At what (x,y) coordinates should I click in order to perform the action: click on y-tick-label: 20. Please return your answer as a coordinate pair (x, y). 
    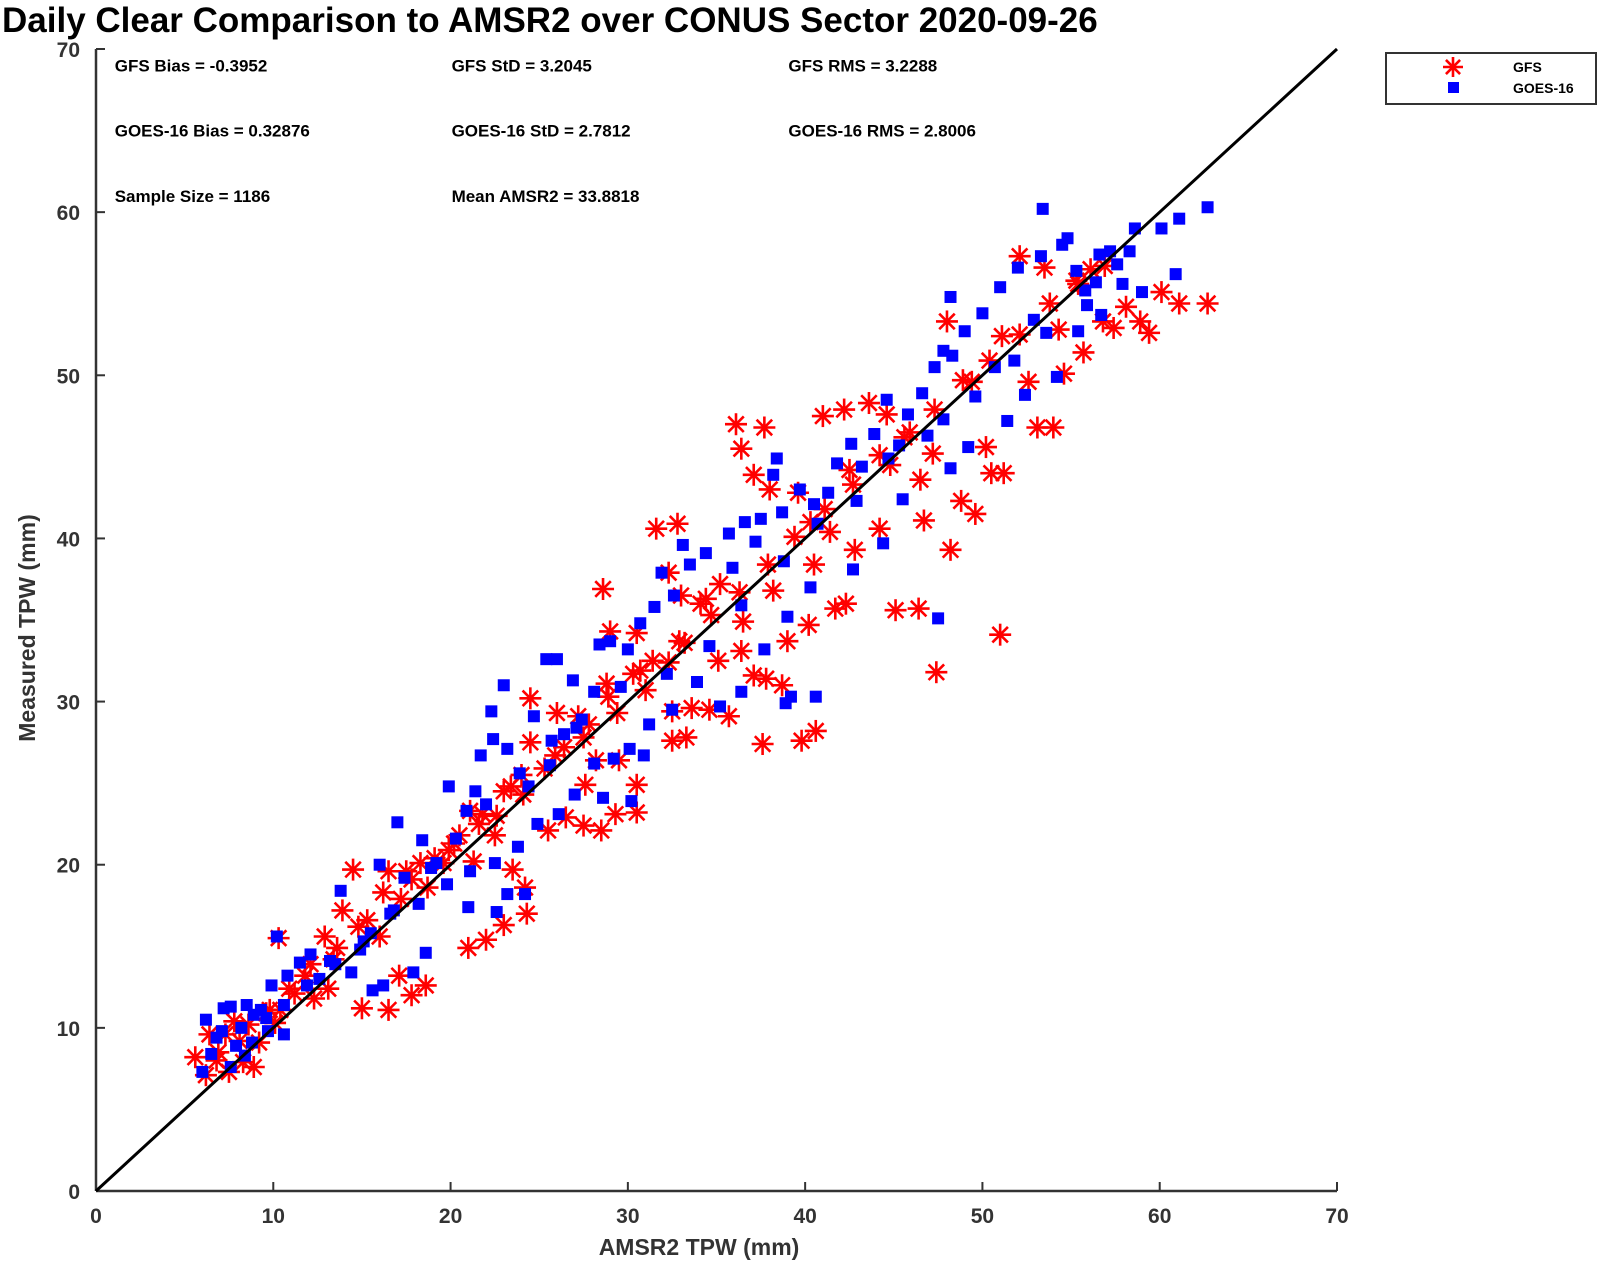
    Looking at the image, I should click on (68, 866).